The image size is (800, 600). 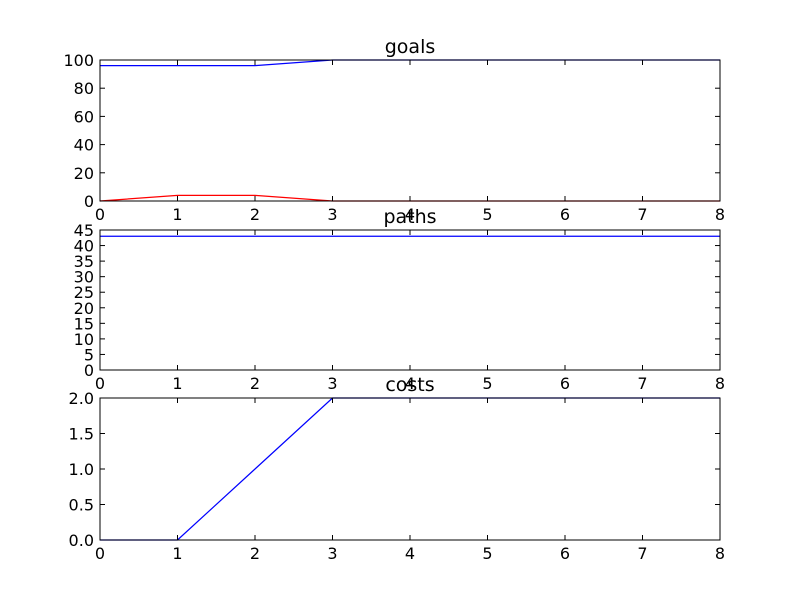 What do you see at coordinates (78, 60) in the screenshot?
I see `y-tick-label-goals-5: 100` at bounding box center [78, 60].